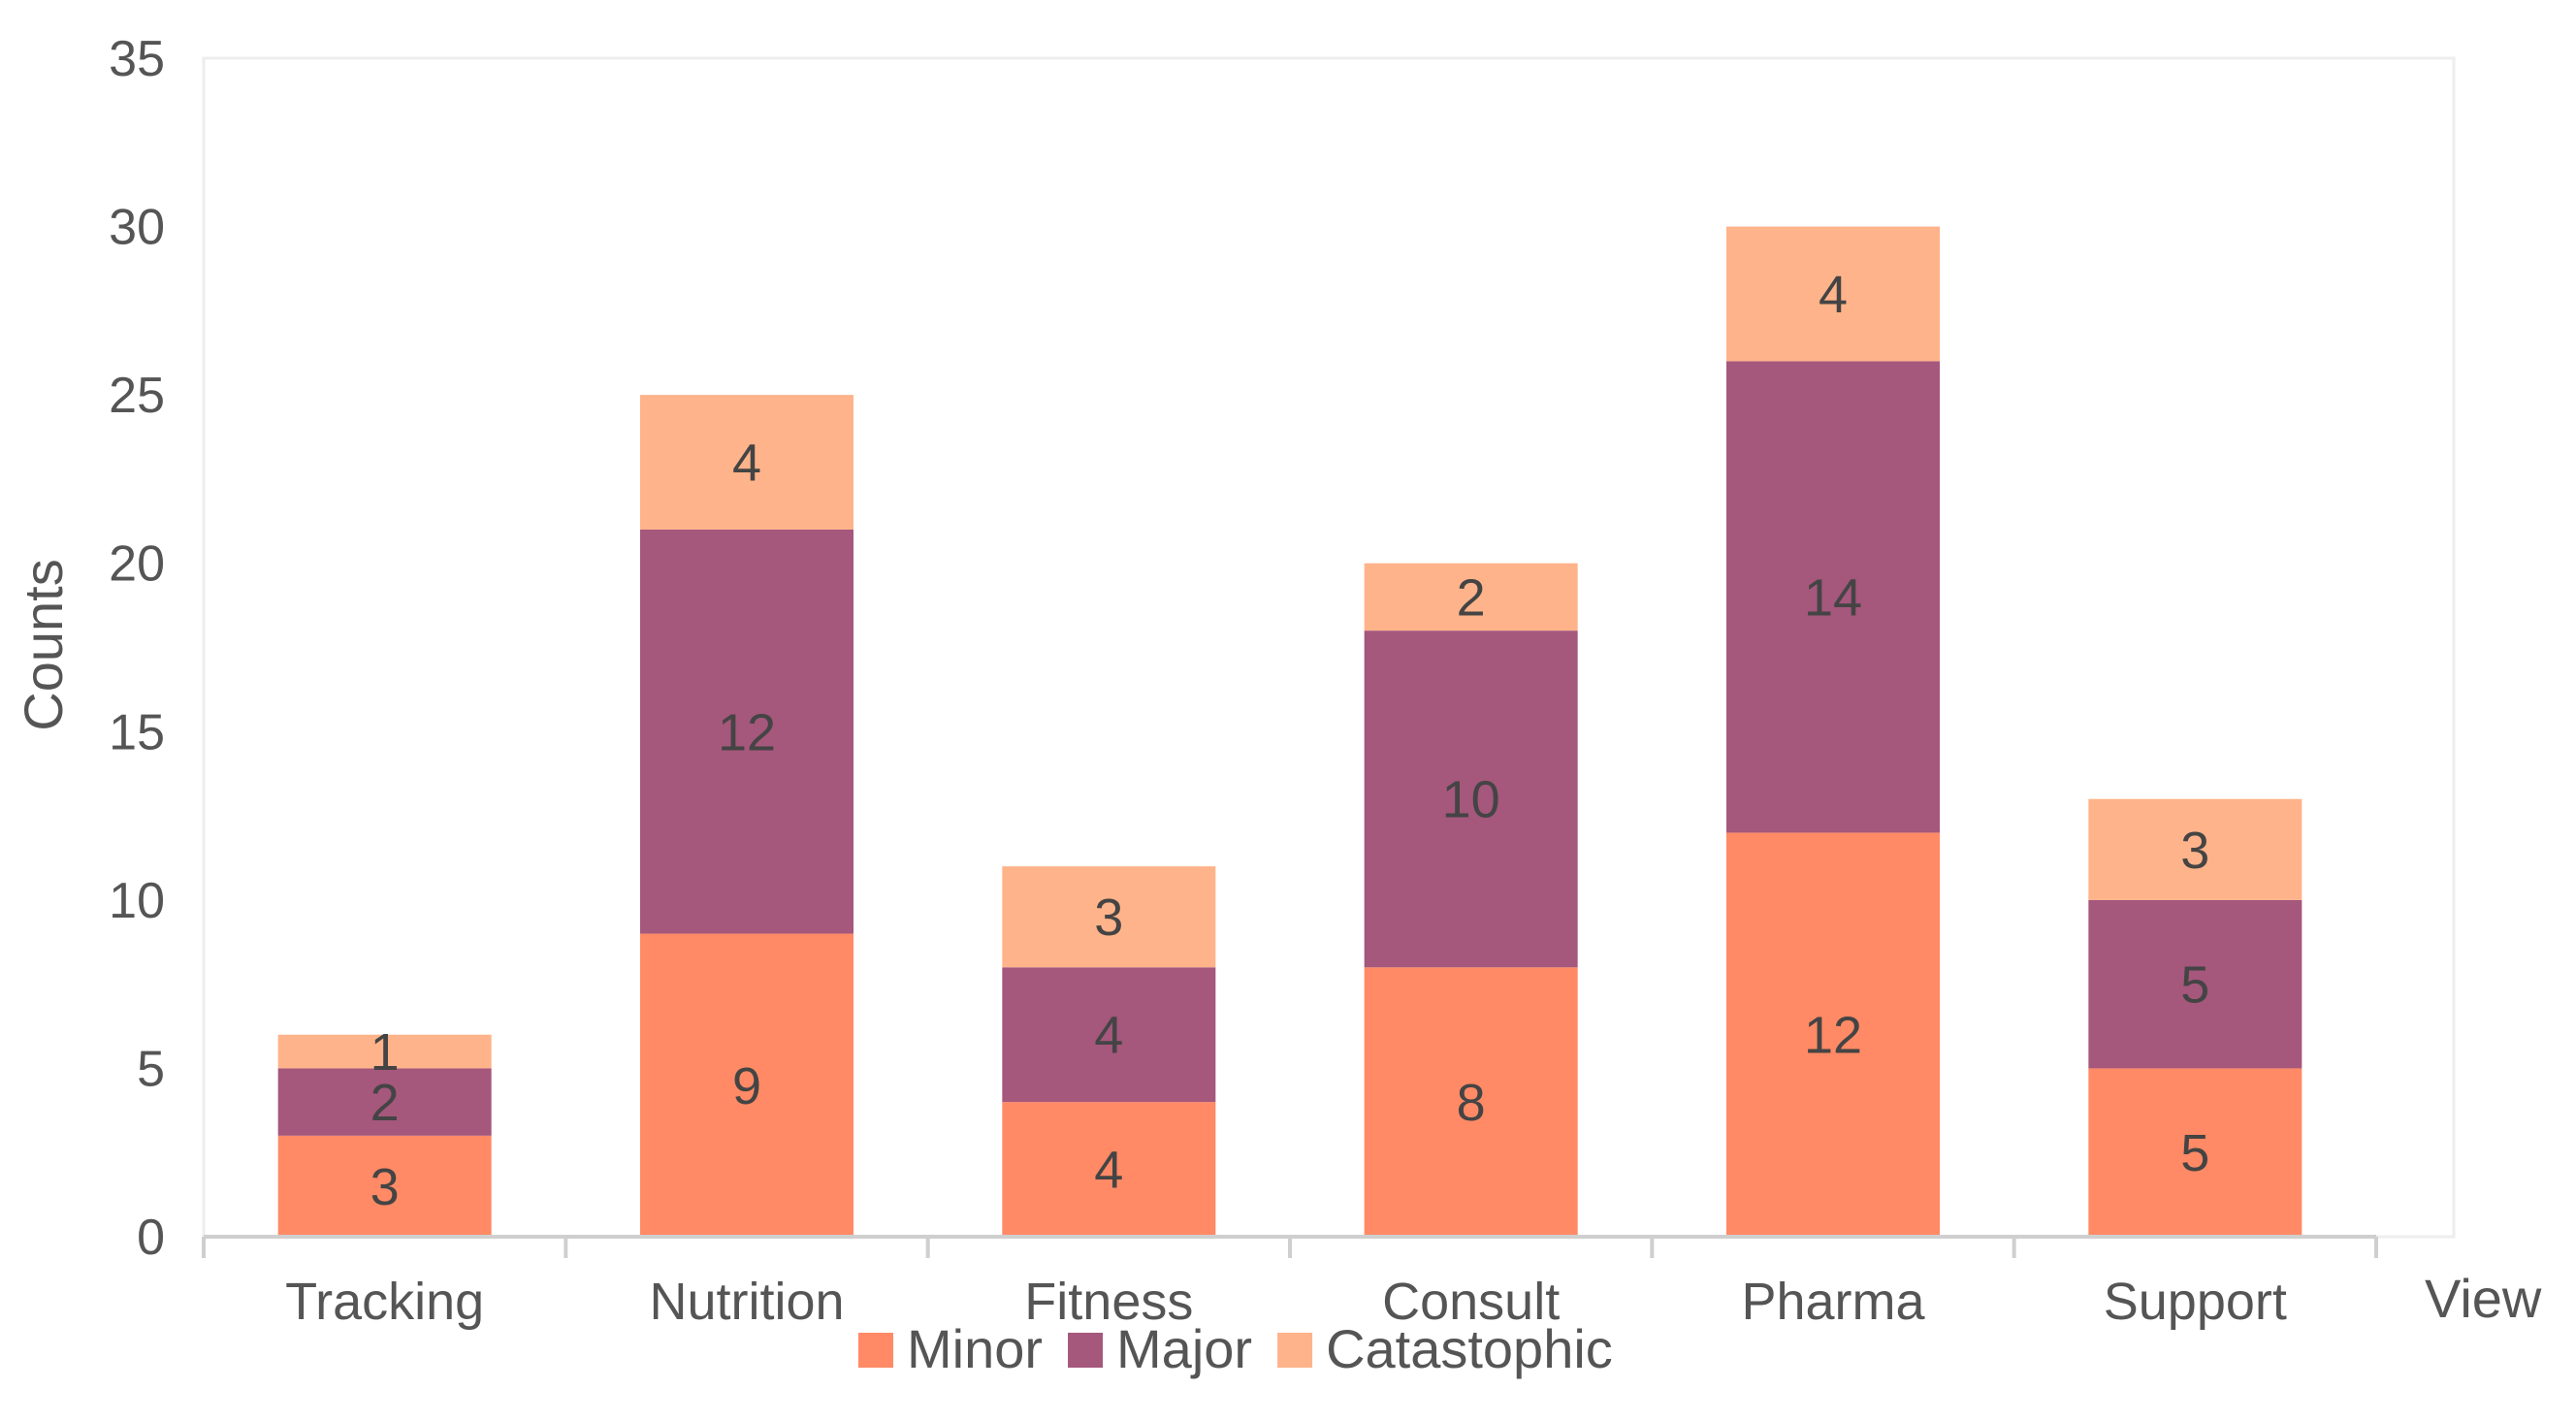 Image resolution: width=2576 pixels, height=1421 pixels. I want to click on data-label: 8, so click(1471, 1103).